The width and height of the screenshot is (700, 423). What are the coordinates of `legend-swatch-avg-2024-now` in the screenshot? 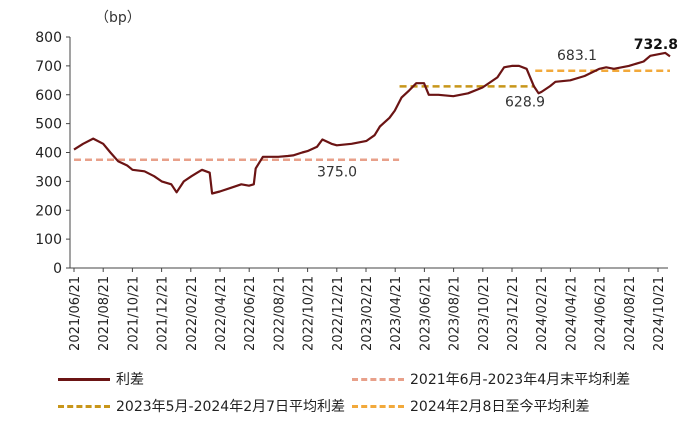 It's located at (378, 406).